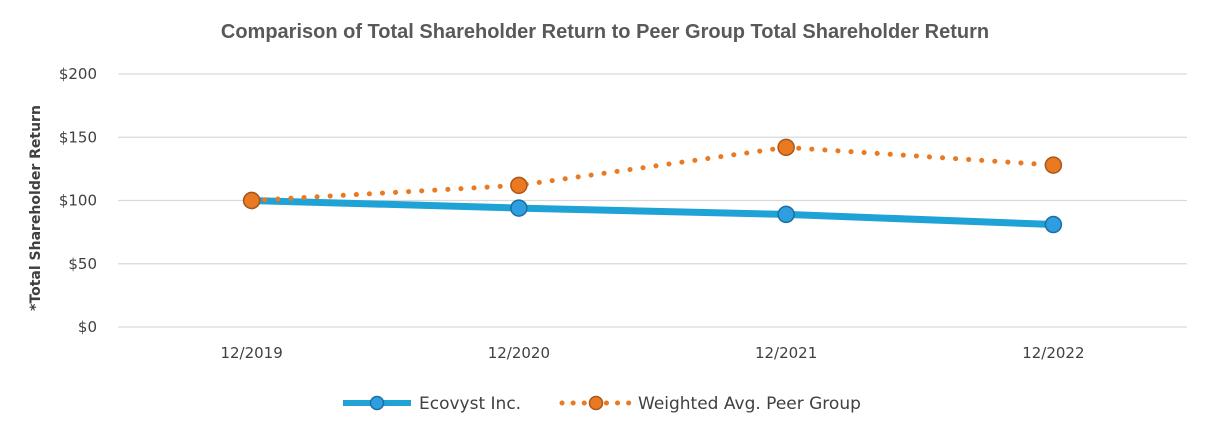 The image size is (1210, 436). Describe the element at coordinates (652, 353) in the screenshot. I see `x-axis-ticks: 12/2019 12/2020 12/2021 12/2022` at that location.